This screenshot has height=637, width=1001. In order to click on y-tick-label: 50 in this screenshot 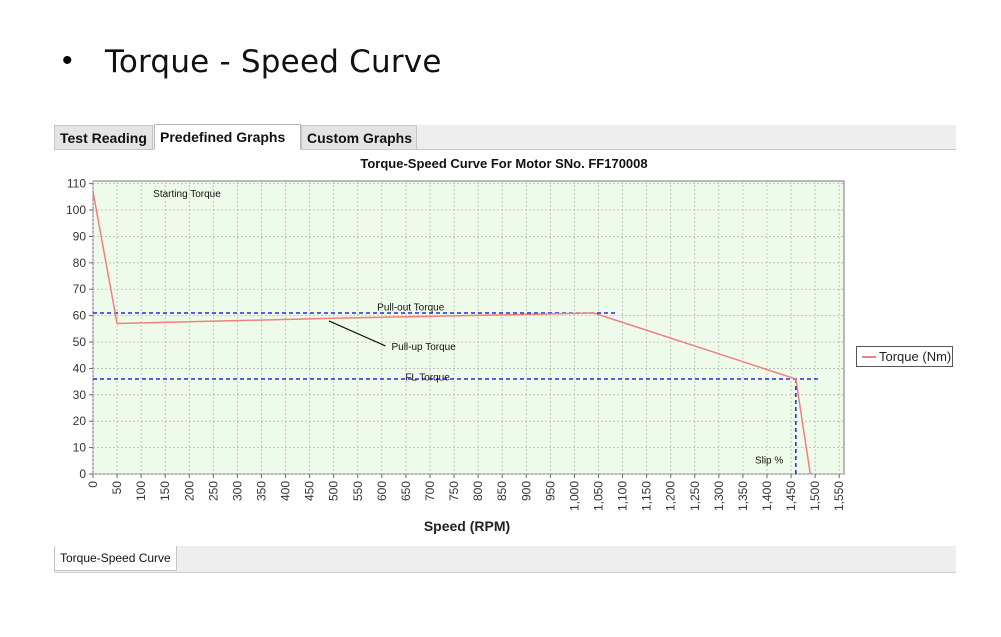, I will do `click(80, 342)`.